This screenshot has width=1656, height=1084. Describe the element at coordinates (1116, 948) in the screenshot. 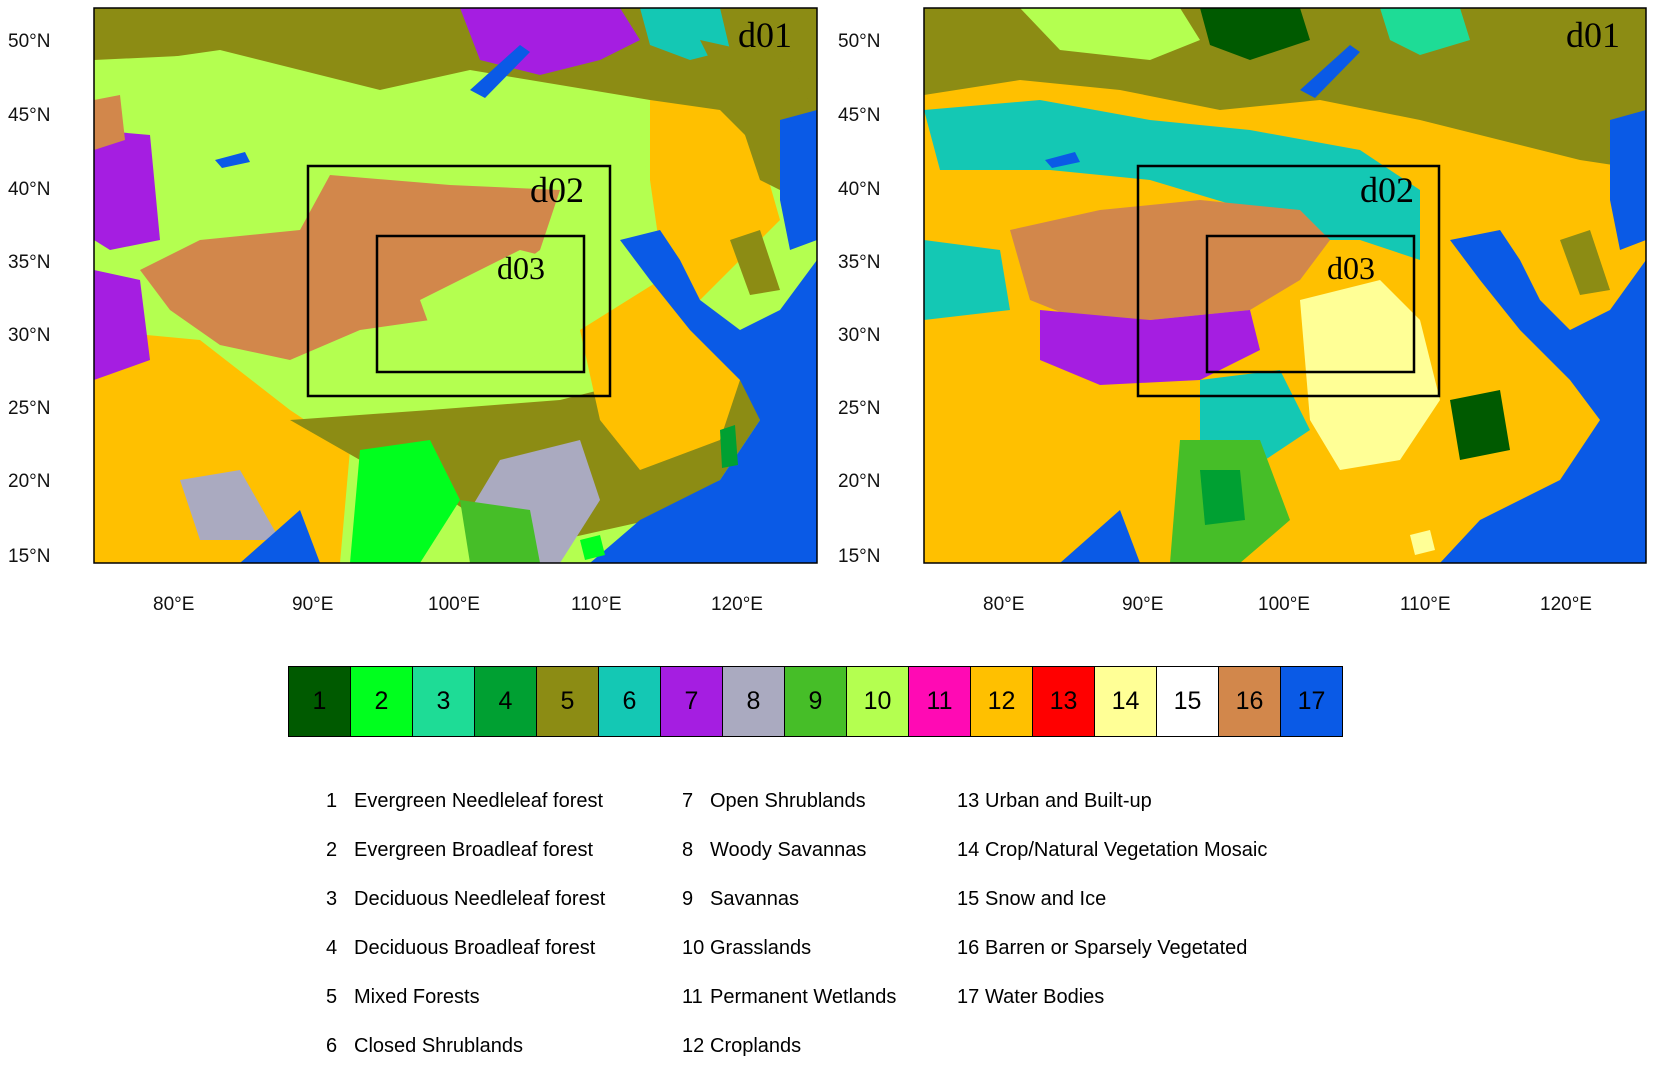

I see `legend-label: Barren or Sparsely Vegetated` at that location.